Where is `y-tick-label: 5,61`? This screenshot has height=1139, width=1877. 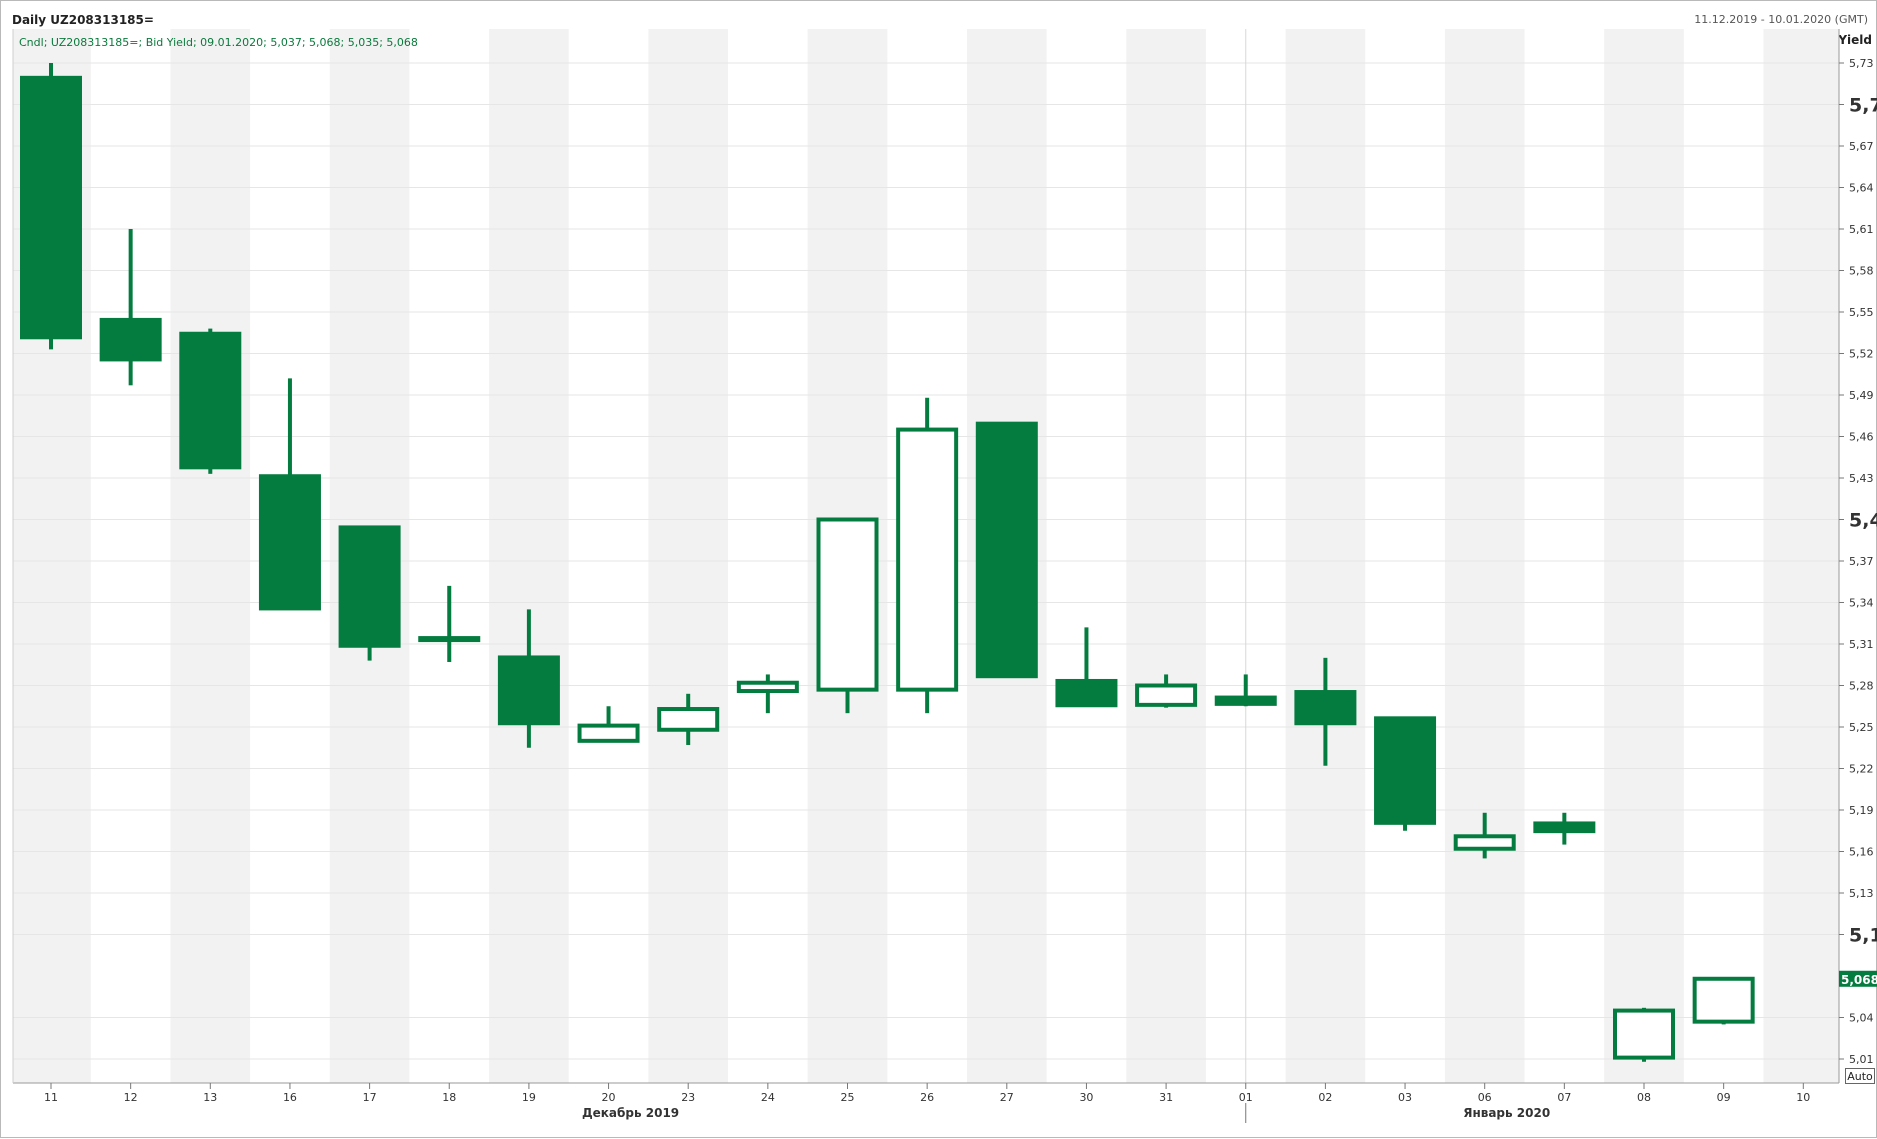
y-tick-label: 5,61 is located at coordinates (1861, 229).